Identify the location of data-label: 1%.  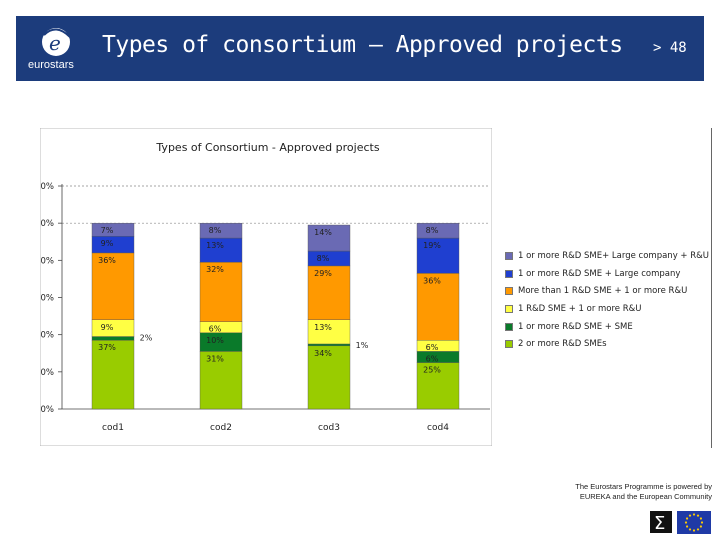
(362, 345).